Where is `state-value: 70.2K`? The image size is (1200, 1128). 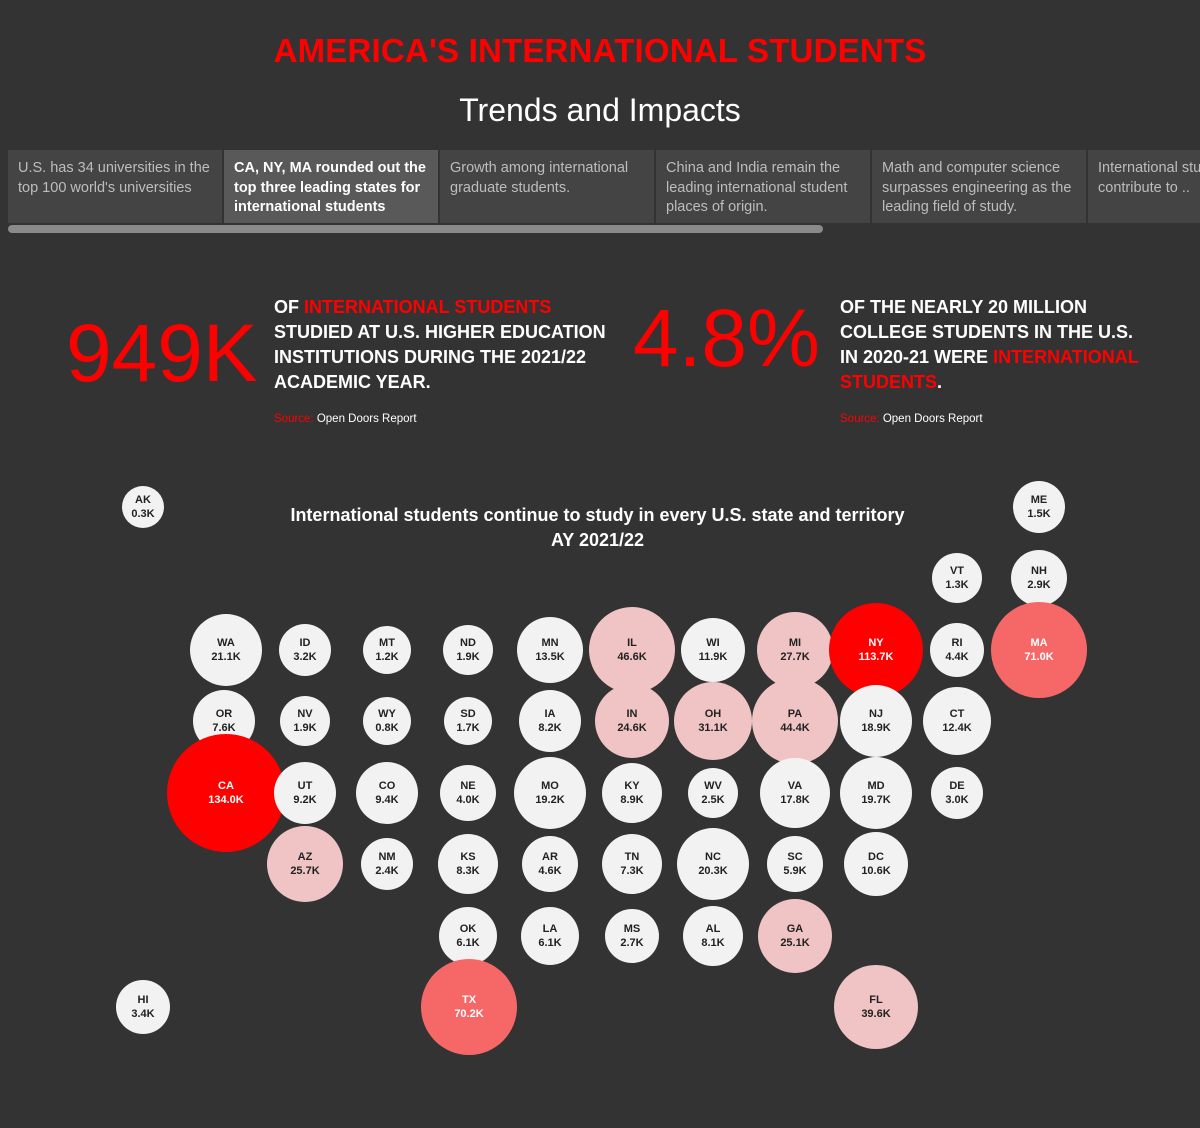
state-value: 70.2K is located at coordinates (469, 1014).